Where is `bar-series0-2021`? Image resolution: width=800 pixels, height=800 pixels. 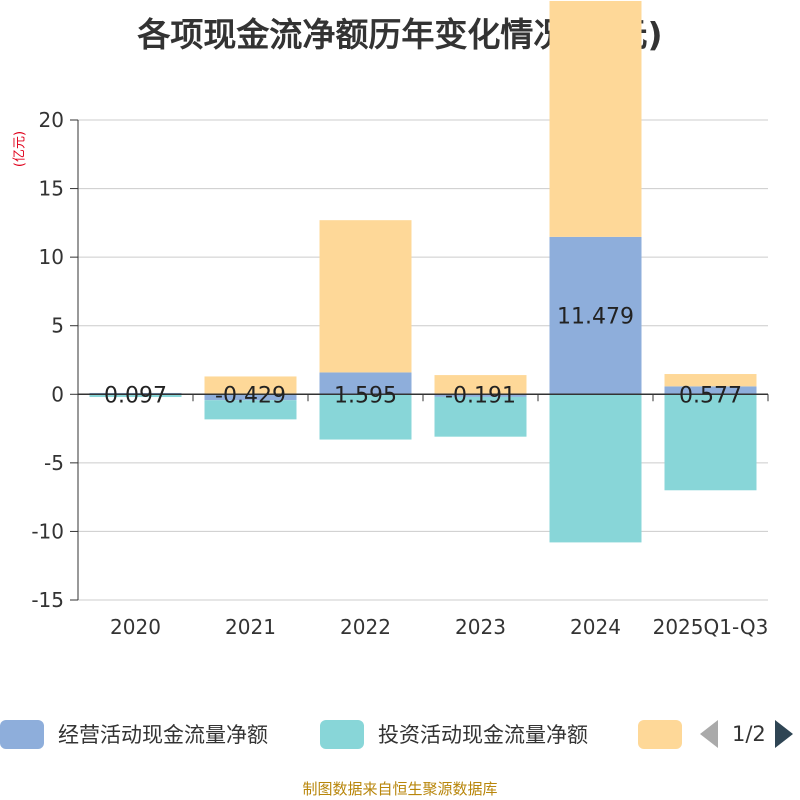
bar-series0-2021 is located at coordinates (250, 397).